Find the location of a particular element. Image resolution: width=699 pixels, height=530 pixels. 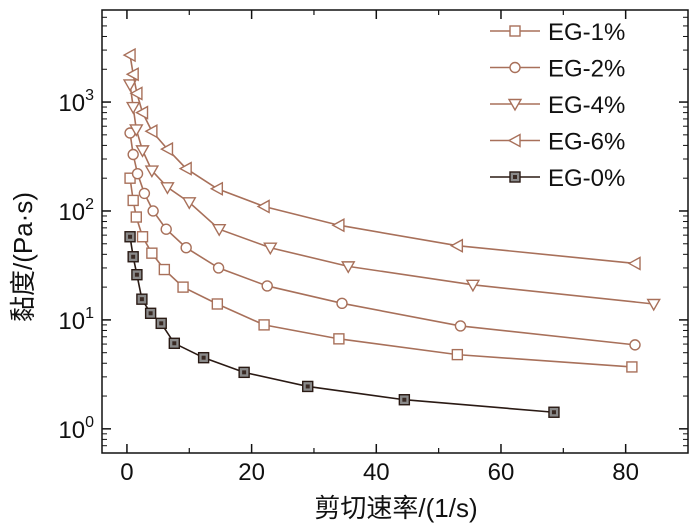

legend-item: EG-0% is located at coordinates (557, 178).